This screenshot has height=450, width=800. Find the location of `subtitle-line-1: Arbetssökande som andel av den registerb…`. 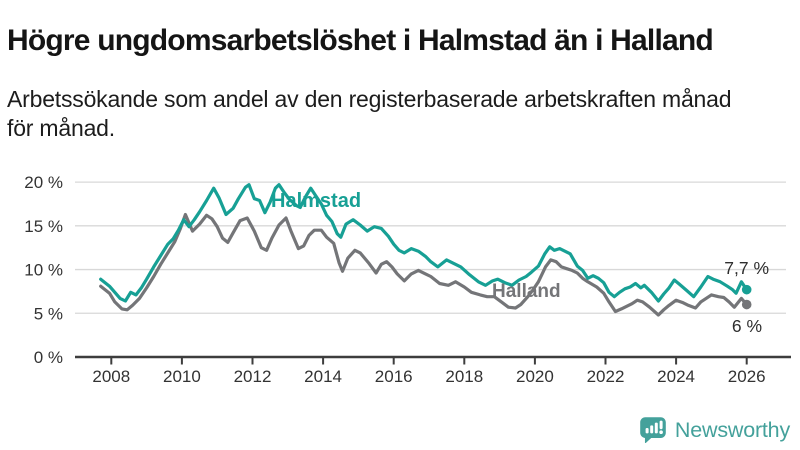

subtitle-line-1: Arbetssökande som andel av den registerb… is located at coordinates (369, 99).